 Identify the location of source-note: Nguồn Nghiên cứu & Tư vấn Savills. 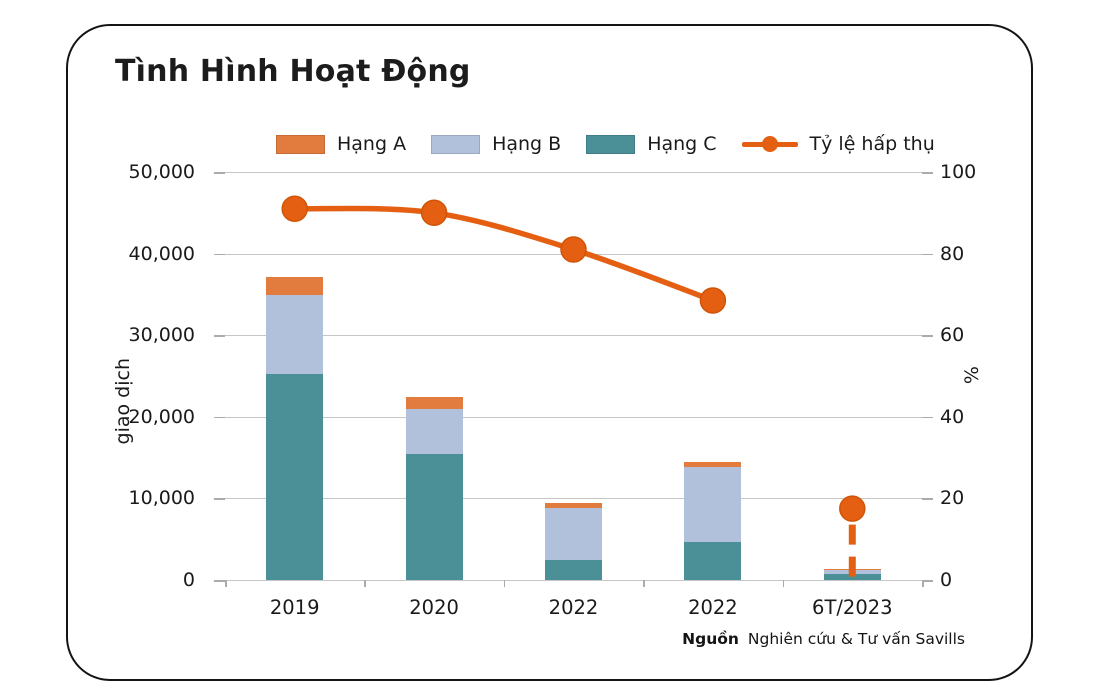
(823, 639).